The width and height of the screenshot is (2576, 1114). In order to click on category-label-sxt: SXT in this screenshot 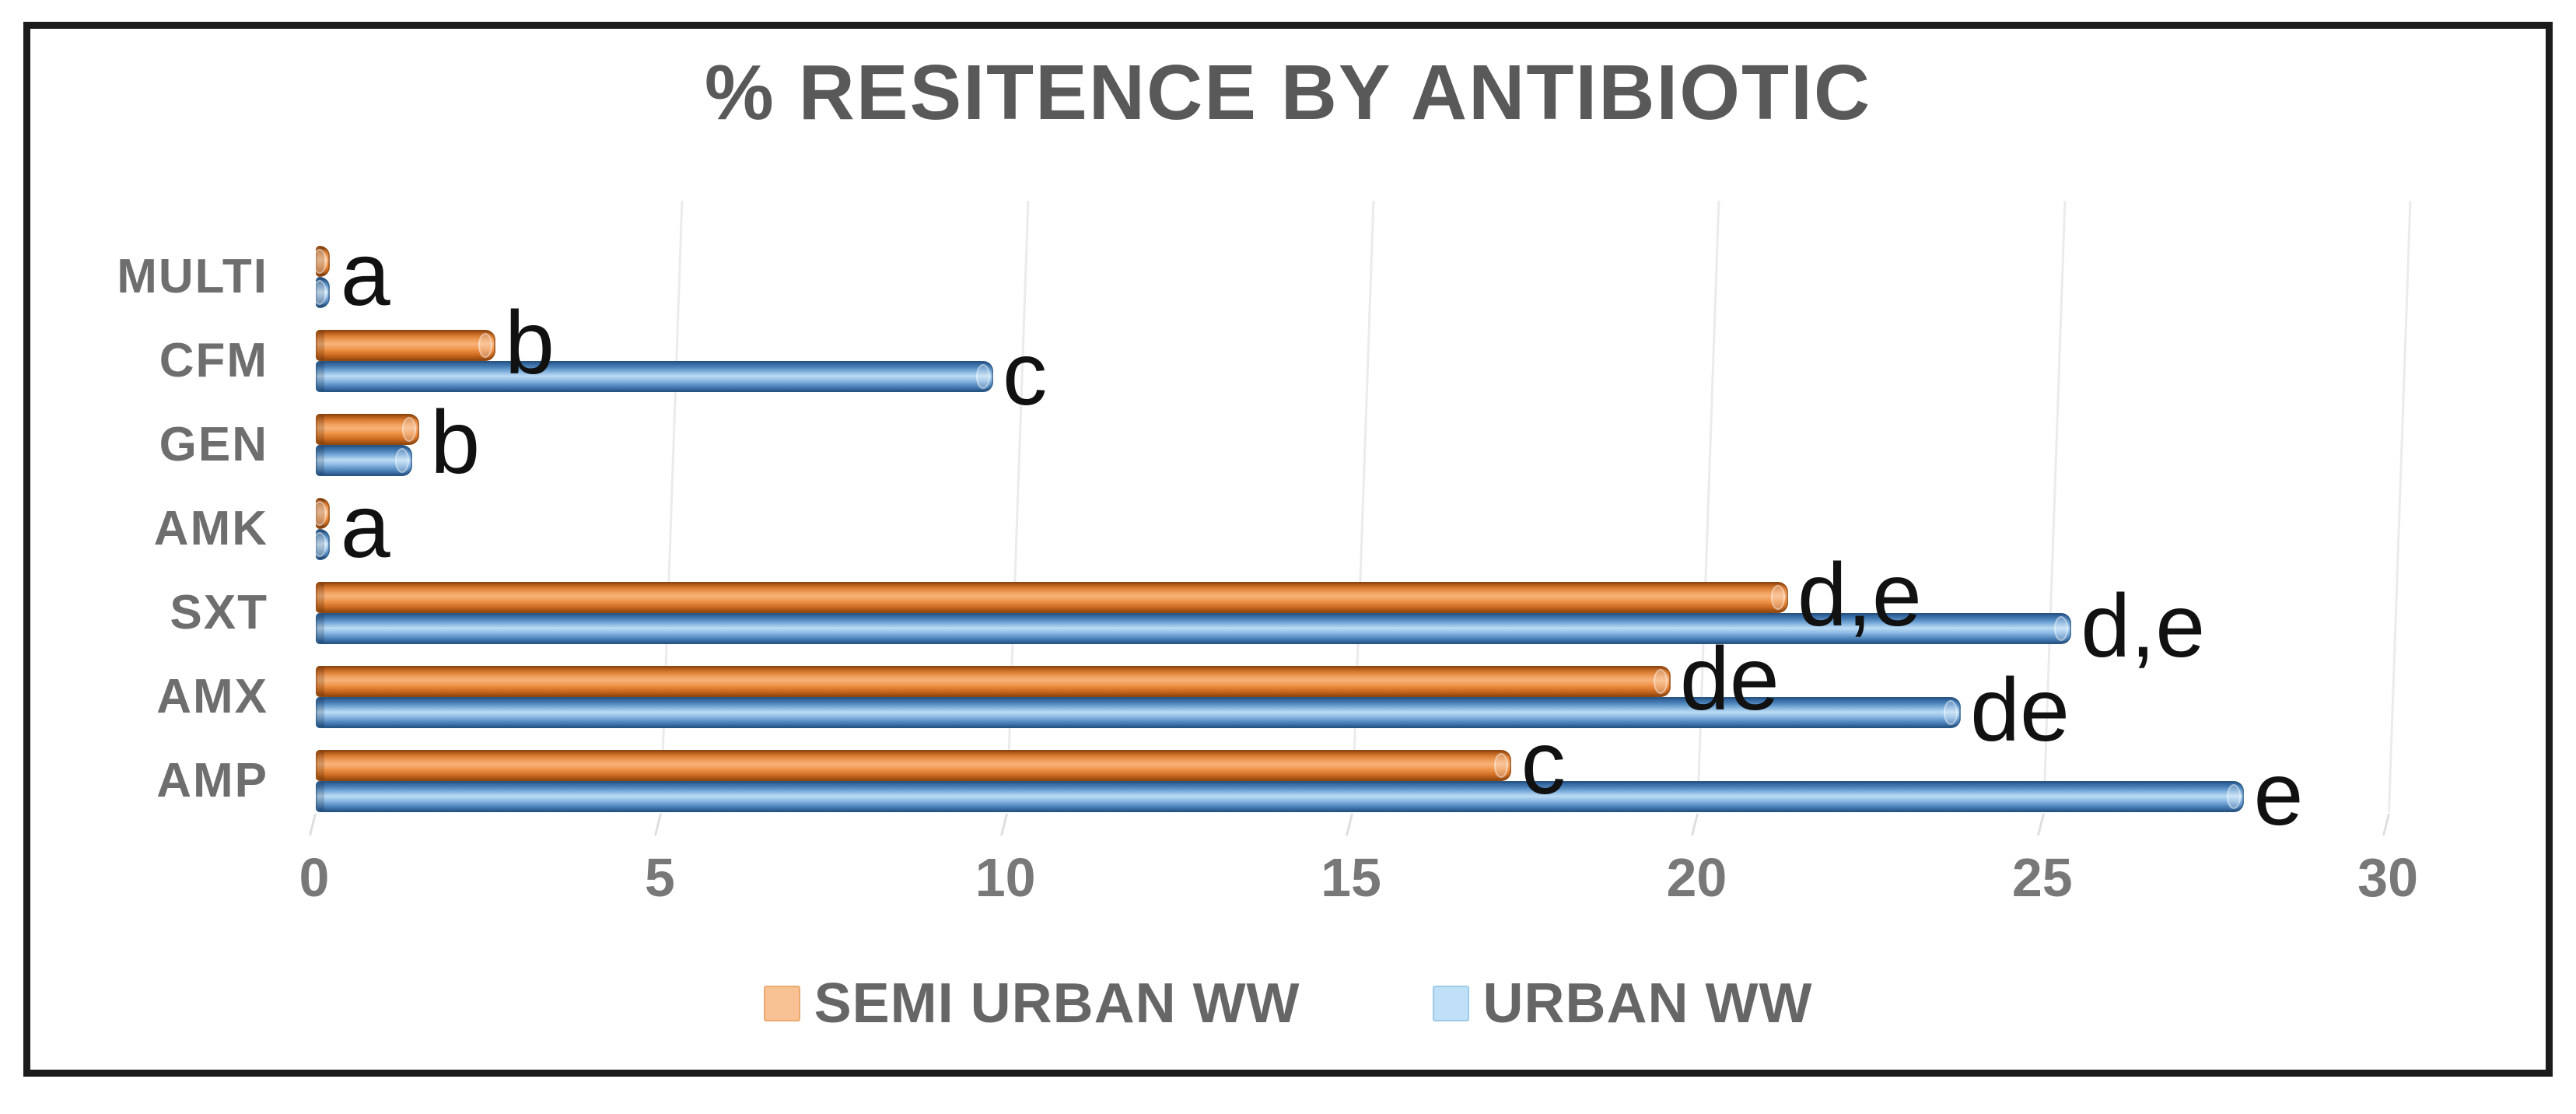, I will do `click(219, 612)`.